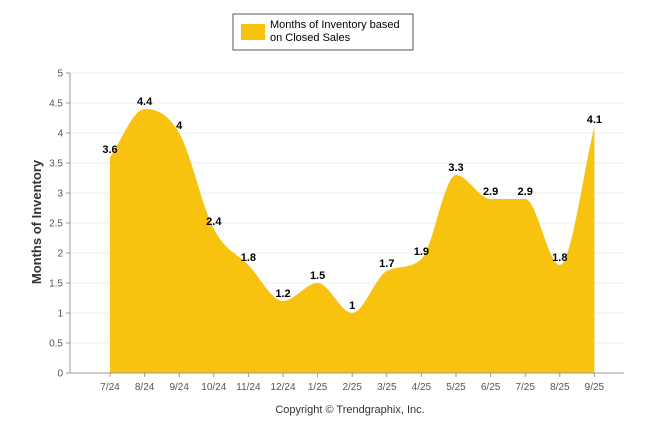 This screenshot has height=434, width=646. What do you see at coordinates (56, 224) in the screenshot?
I see `y-tick-label: 2.5` at bounding box center [56, 224].